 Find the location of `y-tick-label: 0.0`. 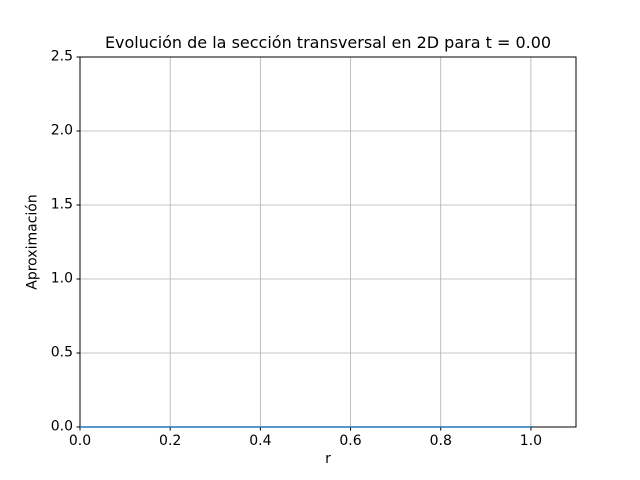

y-tick-label: 0.0 is located at coordinates (61, 426).